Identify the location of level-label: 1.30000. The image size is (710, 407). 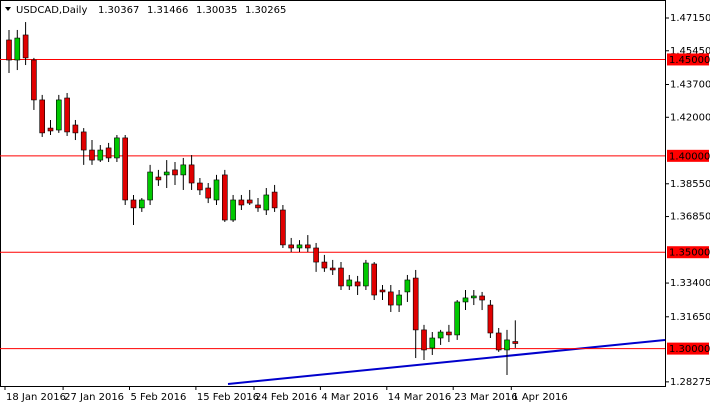
(689, 349).